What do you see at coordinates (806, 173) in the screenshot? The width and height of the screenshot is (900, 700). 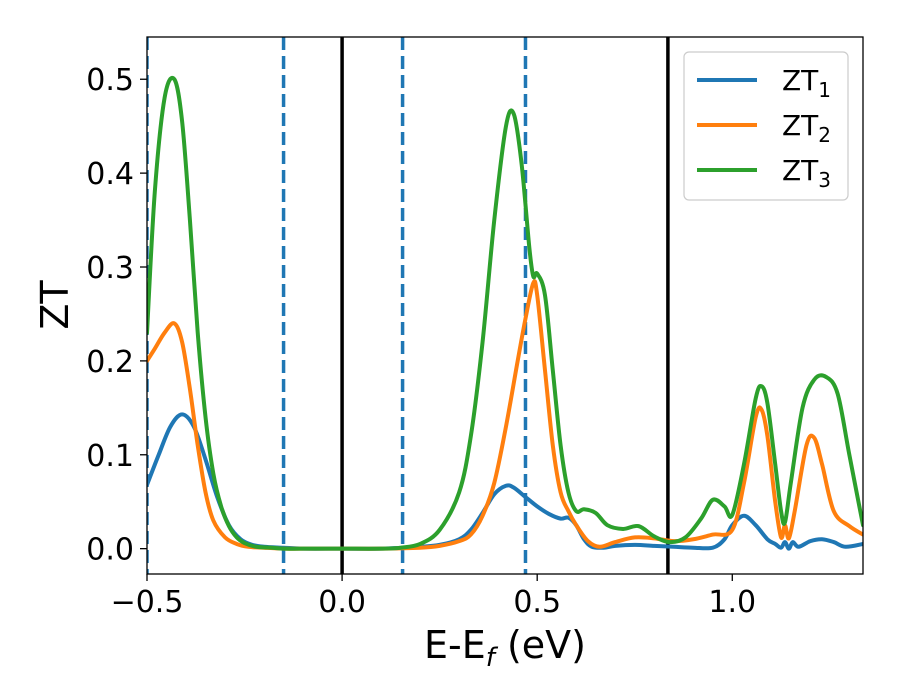 I see `legend-label-zt3: ZT3` at bounding box center [806, 173].